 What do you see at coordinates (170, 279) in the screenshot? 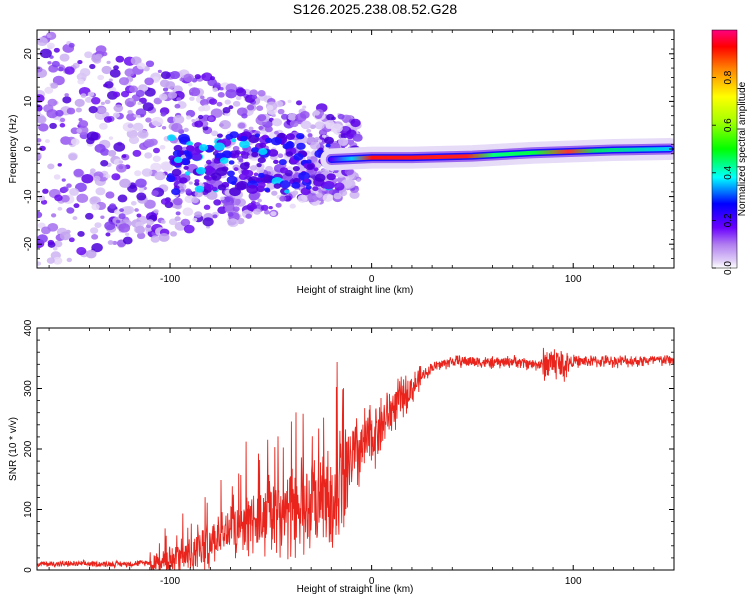
I see `spectrogram-xtick-label: -100` at bounding box center [170, 279].